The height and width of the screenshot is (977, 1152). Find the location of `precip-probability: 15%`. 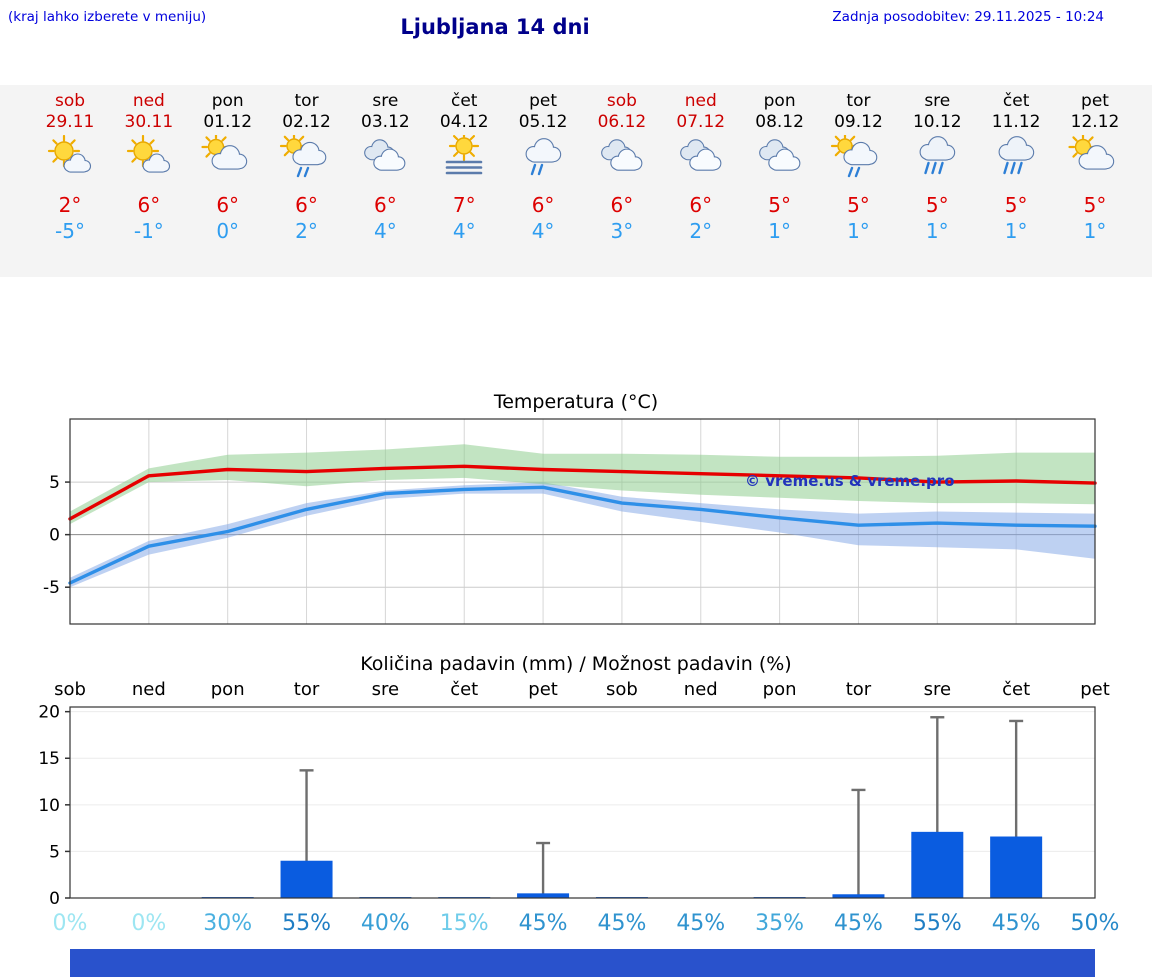

precip-probability: 15% is located at coordinates (464, 923).